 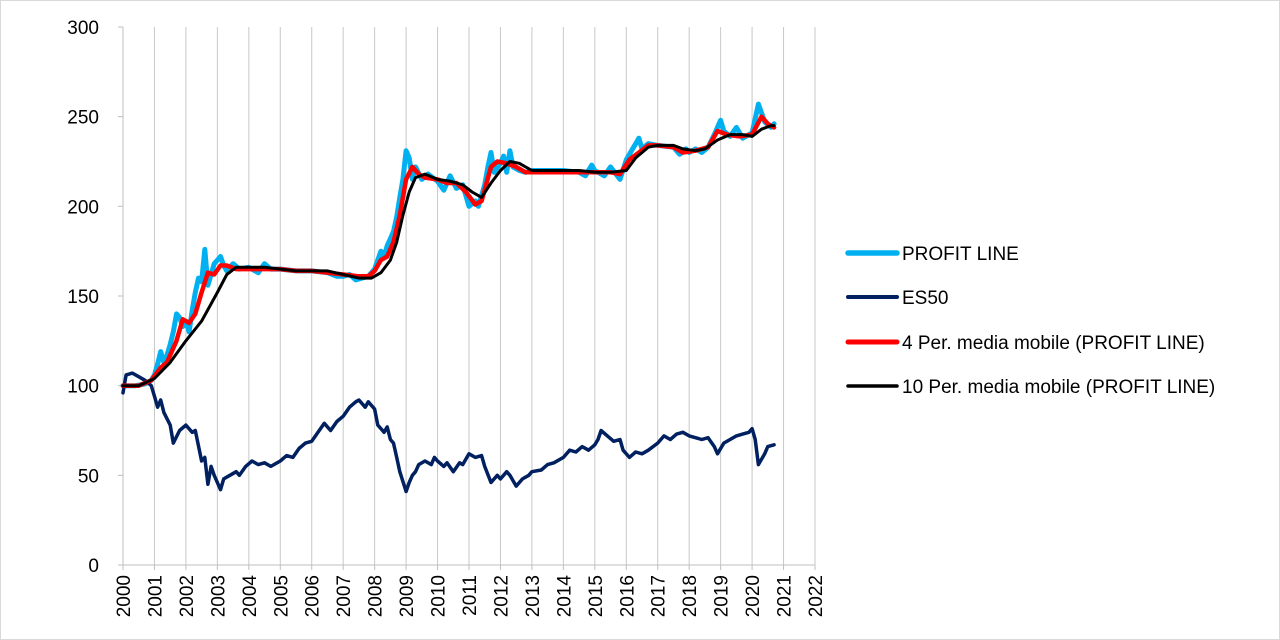 What do you see at coordinates (88, 476) in the screenshot?
I see `y-tick-label: 50` at bounding box center [88, 476].